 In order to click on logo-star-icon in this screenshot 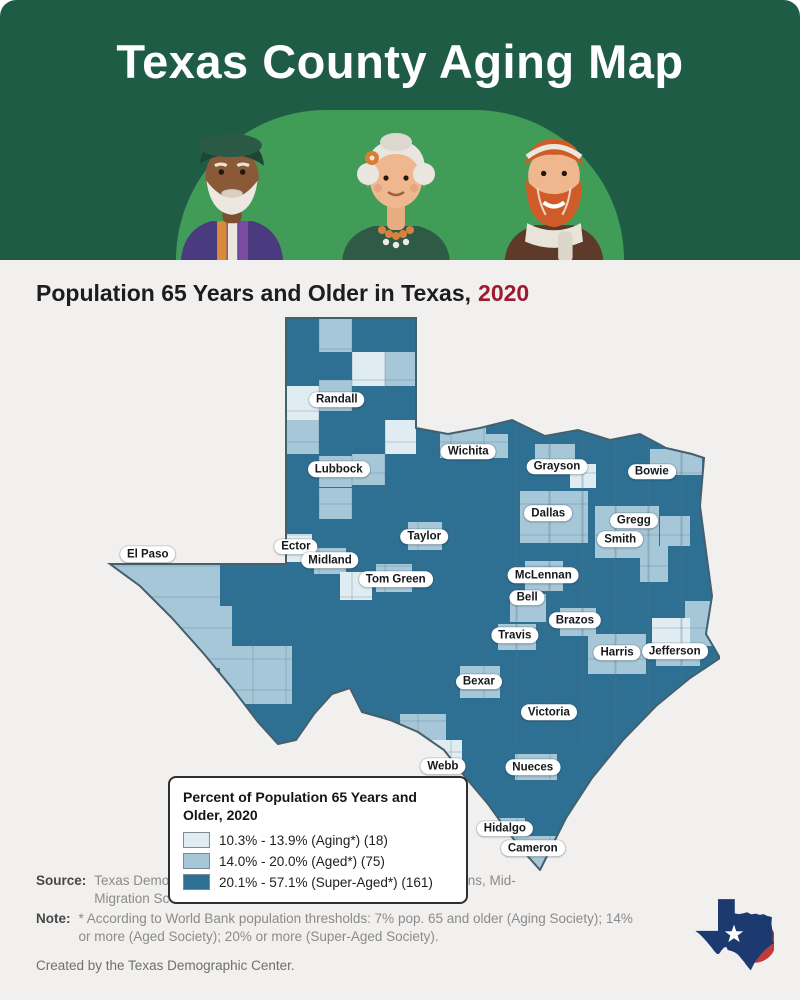, I will do `click(734, 933)`.